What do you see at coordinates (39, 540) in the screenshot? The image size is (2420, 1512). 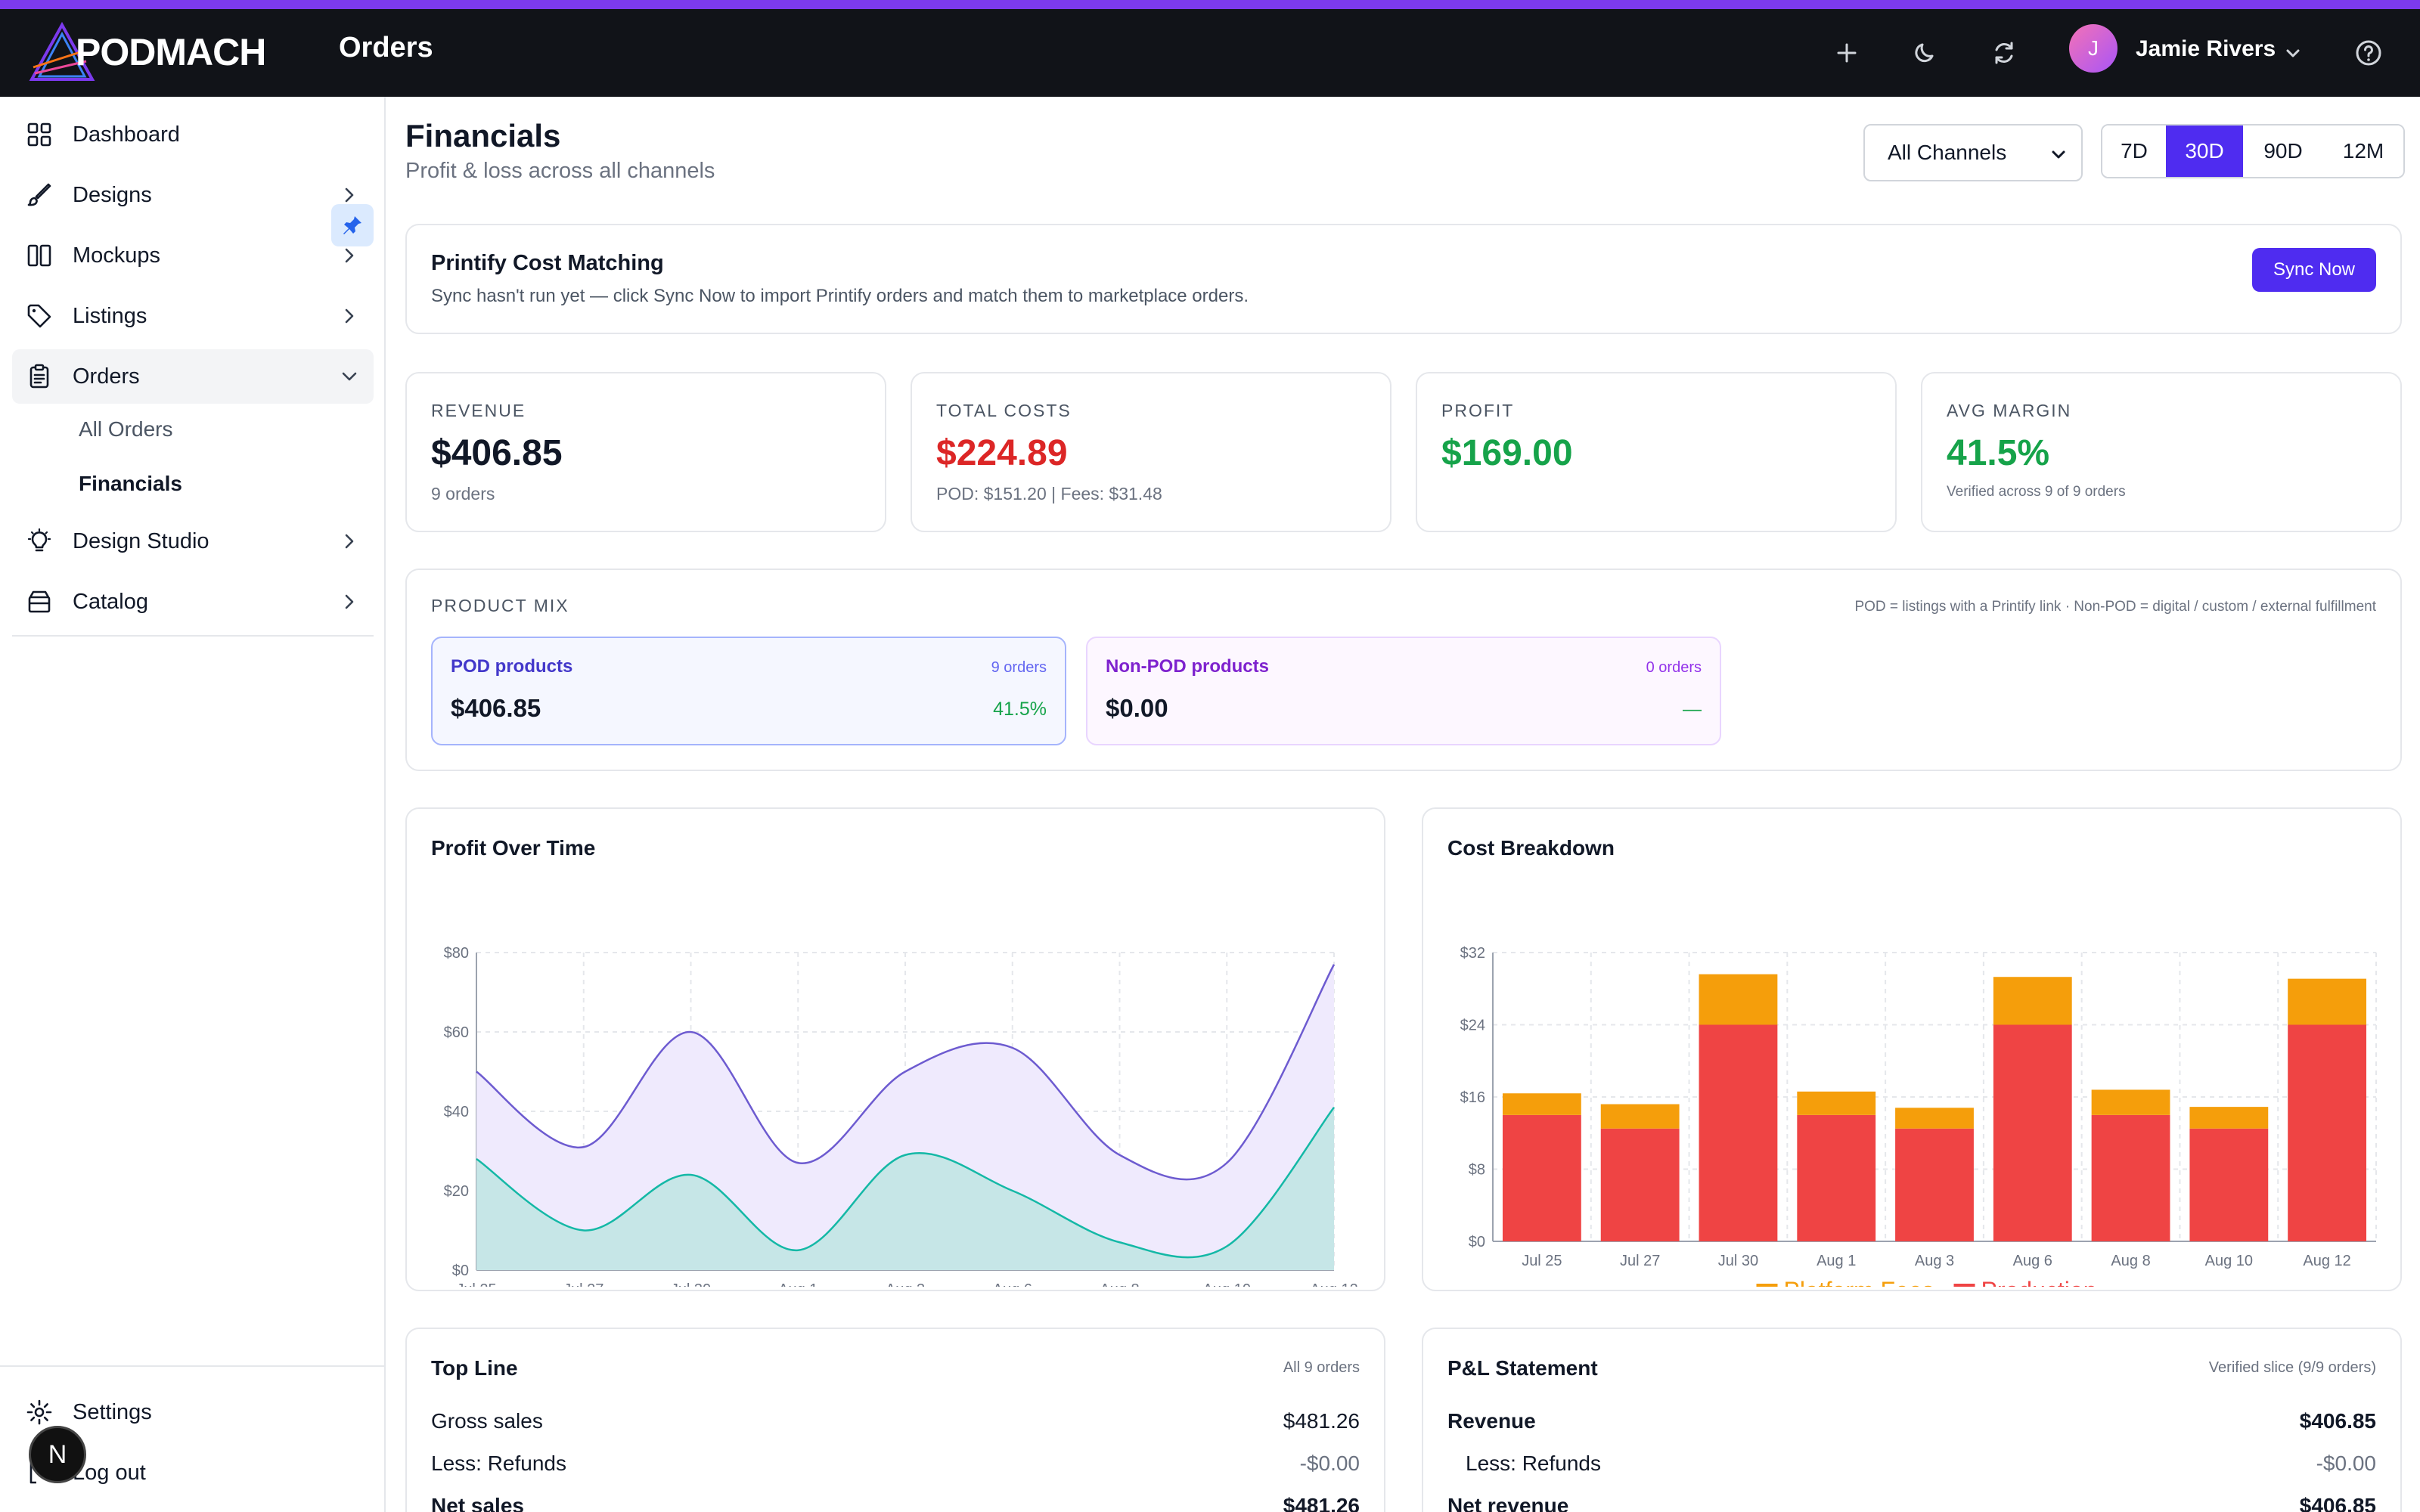 I see `lightbulb-icon` at bounding box center [39, 540].